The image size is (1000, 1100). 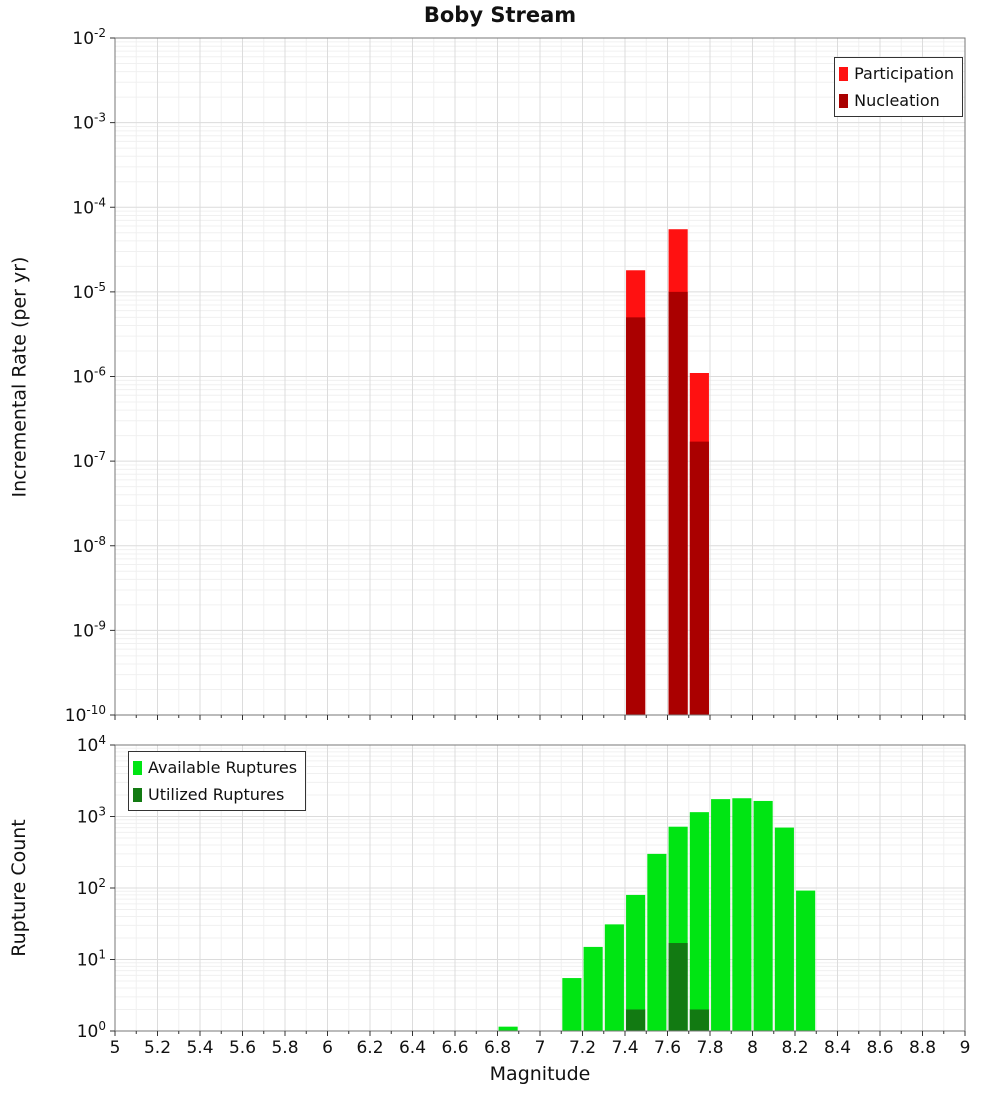 What do you see at coordinates (242, 1048) in the screenshot?
I see `bottom-plot-xtick-label: 5.6` at bounding box center [242, 1048].